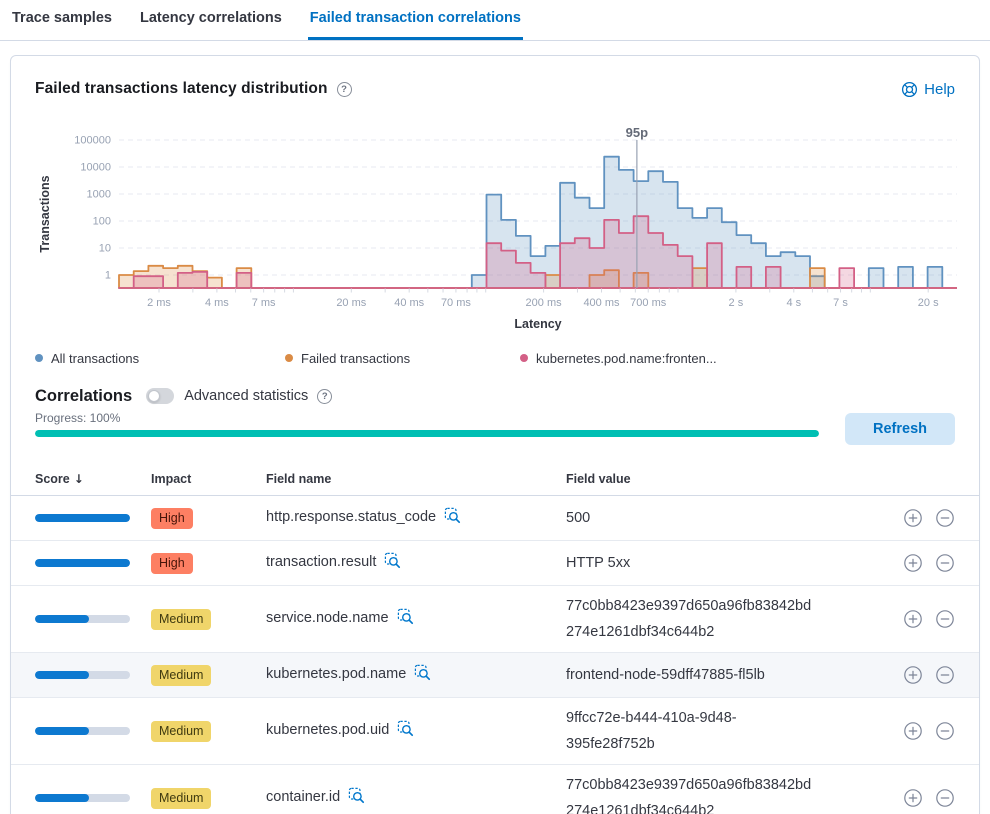 The width and height of the screenshot is (990, 814). What do you see at coordinates (160, 358) in the screenshot?
I see `legend-item: All transactions` at bounding box center [160, 358].